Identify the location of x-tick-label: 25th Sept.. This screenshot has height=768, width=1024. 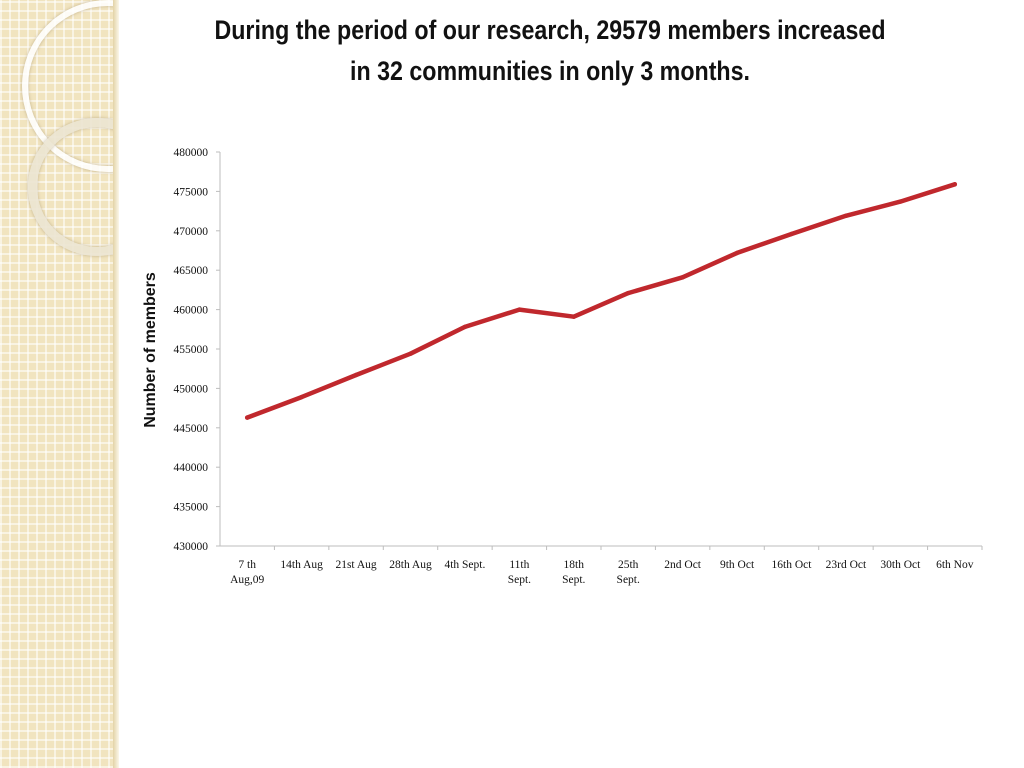
(628, 572).